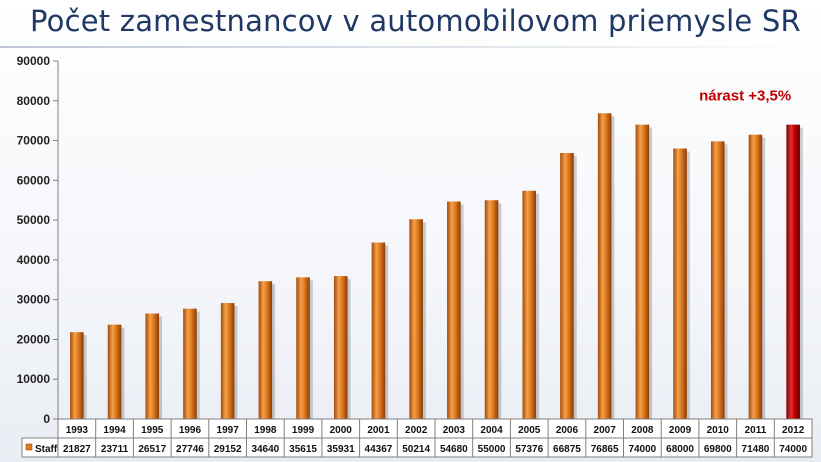 This screenshot has height=462, width=821. What do you see at coordinates (416, 449) in the screenshot?
I see `data-label: 50214` at bounding box center [416, 449].